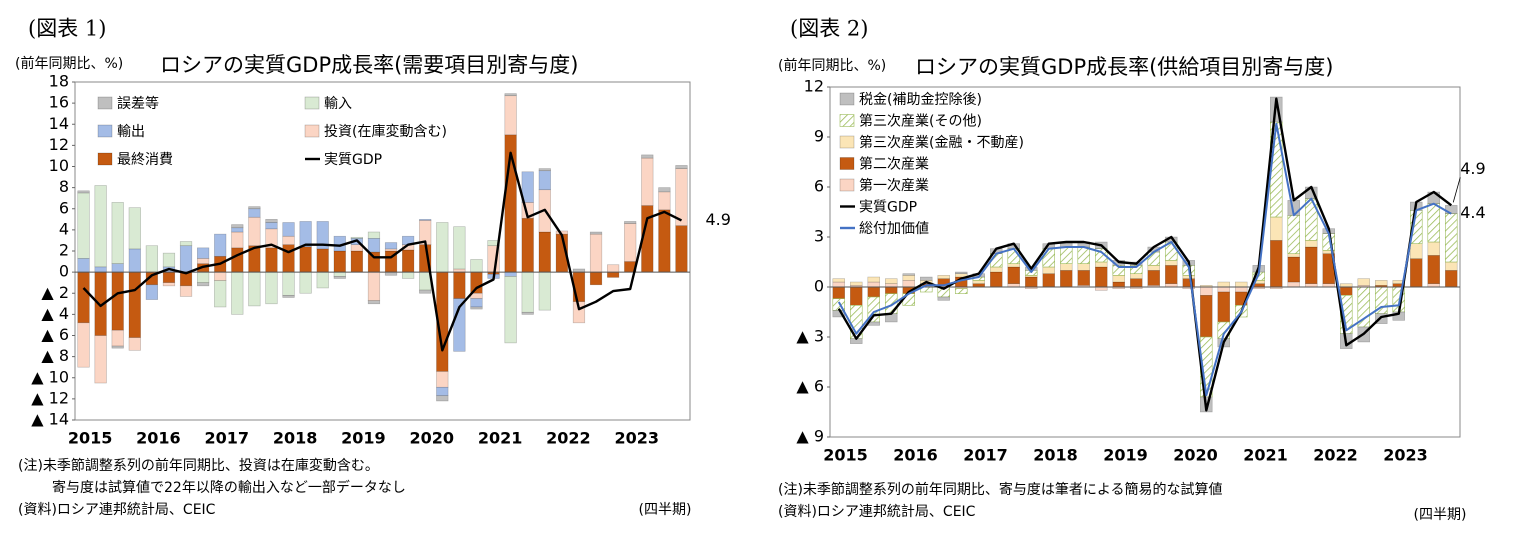  I want to click on note: 寄与度は試算値で22年以降の輸出入など一部データなし, so click(229, 487).